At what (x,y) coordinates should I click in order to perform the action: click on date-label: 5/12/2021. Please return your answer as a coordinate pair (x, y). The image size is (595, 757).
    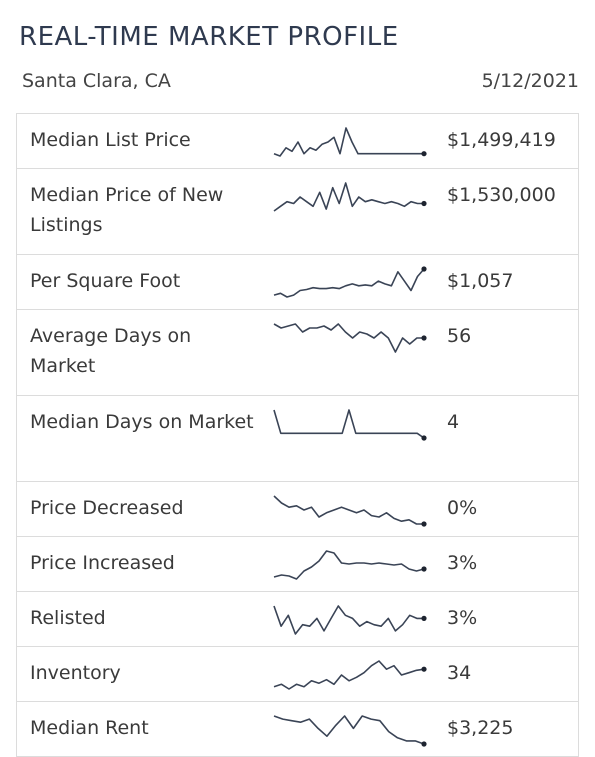
    Looking at the image, I should click on (530, 81).